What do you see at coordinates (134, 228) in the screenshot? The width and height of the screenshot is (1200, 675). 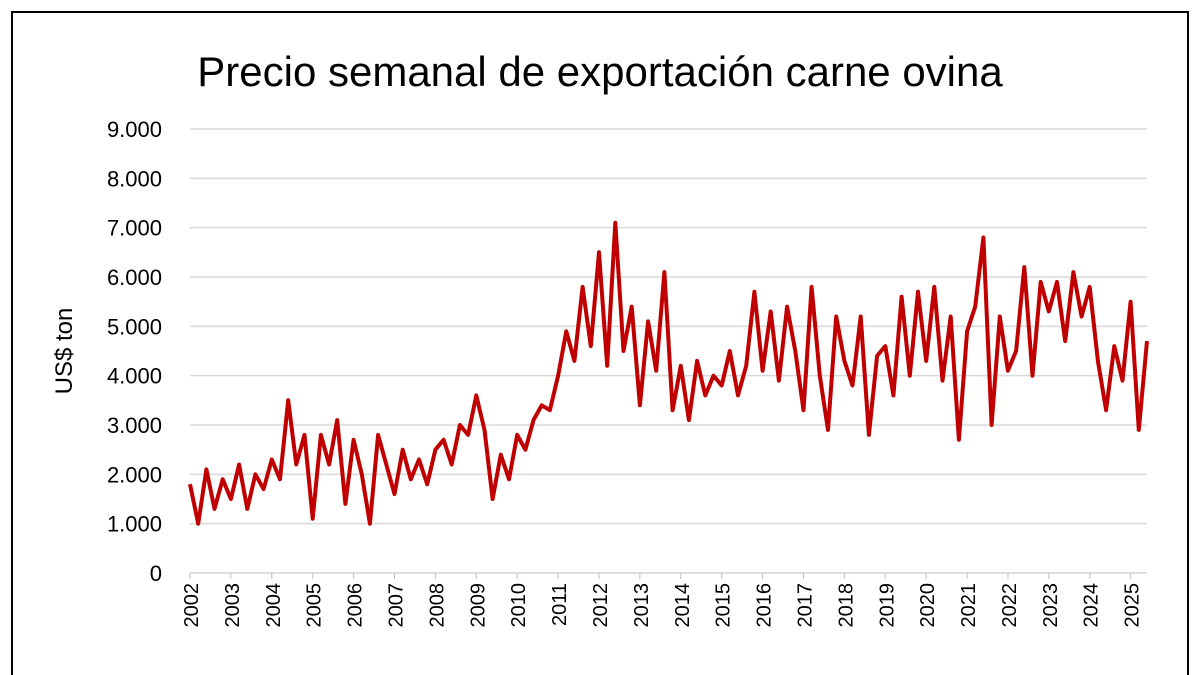 I see `y-tick-label: 7.000` at bounding box center [134, 228].